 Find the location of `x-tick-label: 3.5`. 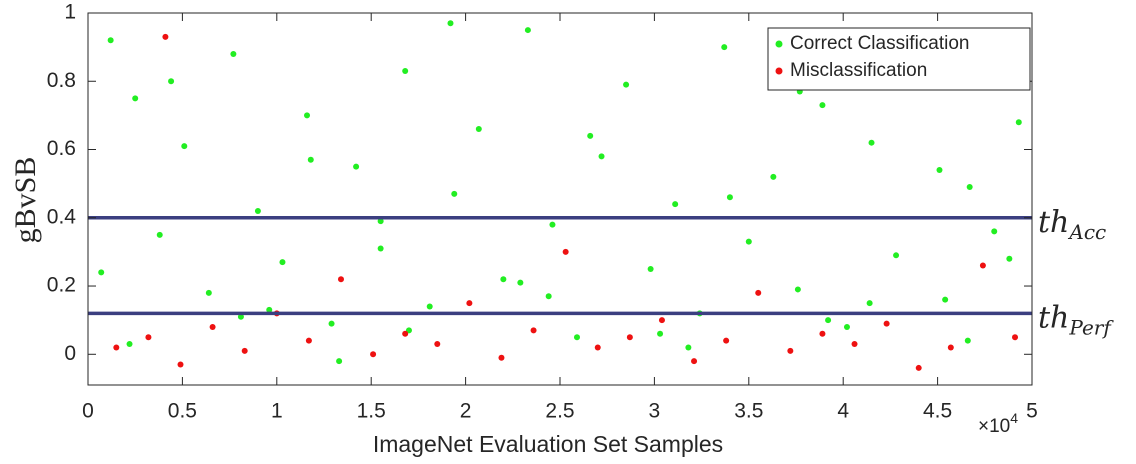

x-tick-label: 3.5 is located at coordinates (748, 411).